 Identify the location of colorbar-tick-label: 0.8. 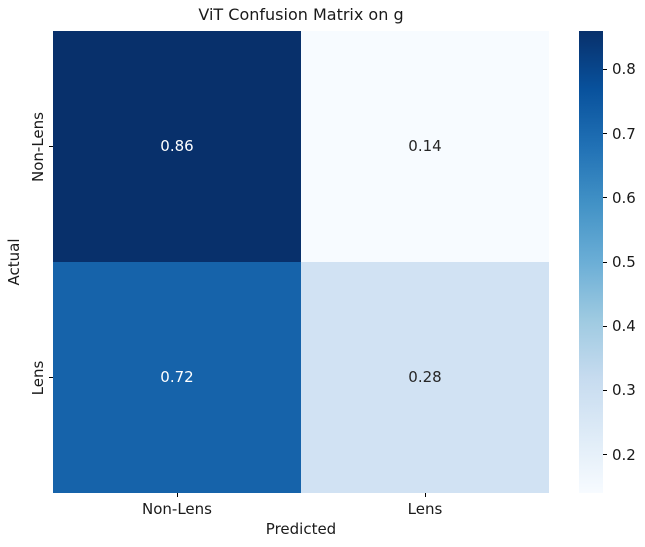
(624, 69).